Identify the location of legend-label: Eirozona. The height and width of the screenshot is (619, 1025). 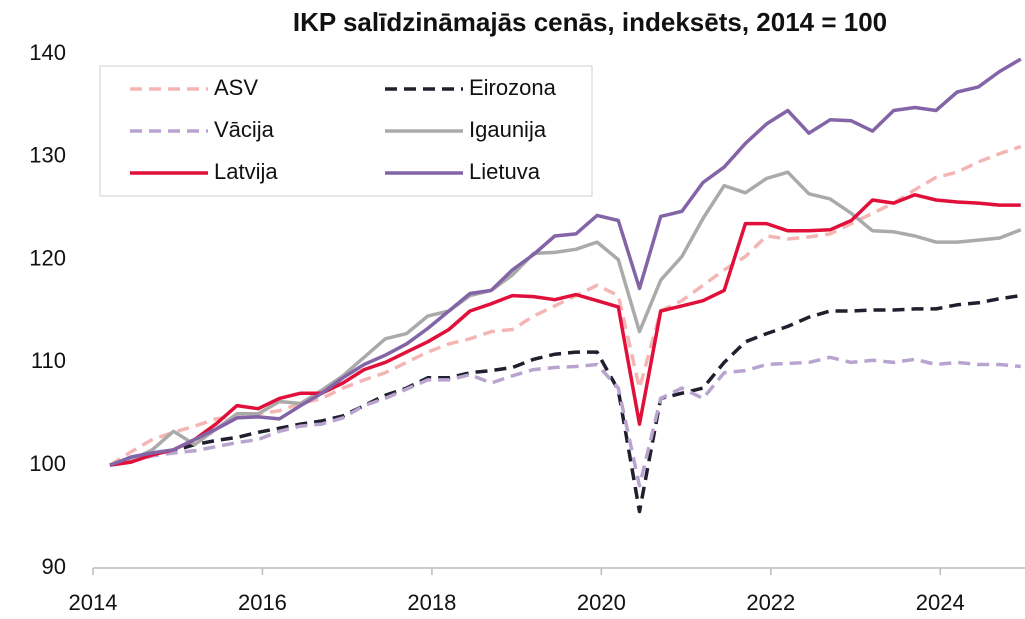
(513, 87).